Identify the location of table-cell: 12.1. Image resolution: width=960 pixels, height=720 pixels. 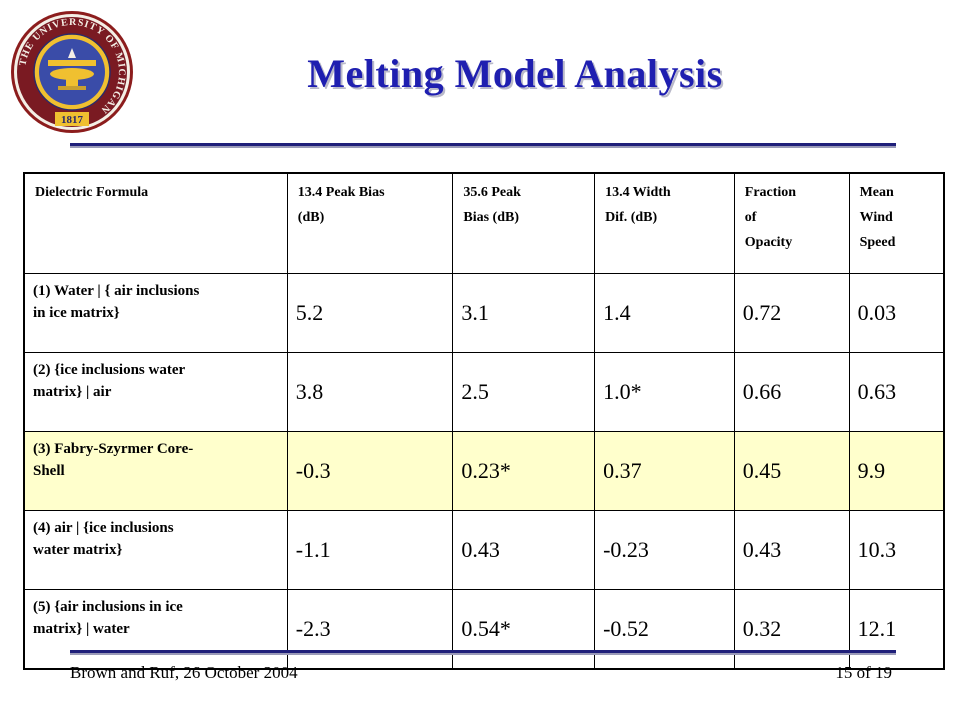
(896, 629).